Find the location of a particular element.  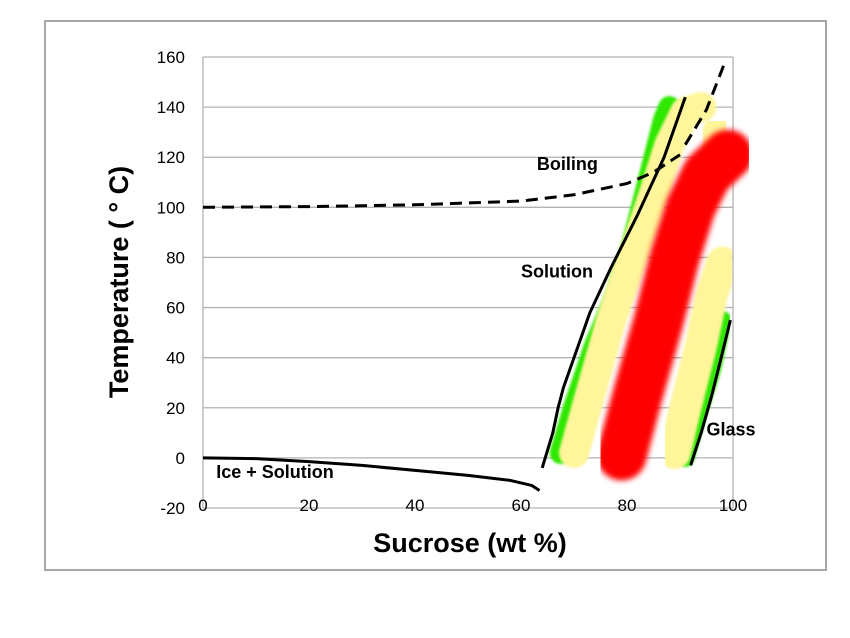

x-tick-label: 40 is located at coordinates (415, 505).